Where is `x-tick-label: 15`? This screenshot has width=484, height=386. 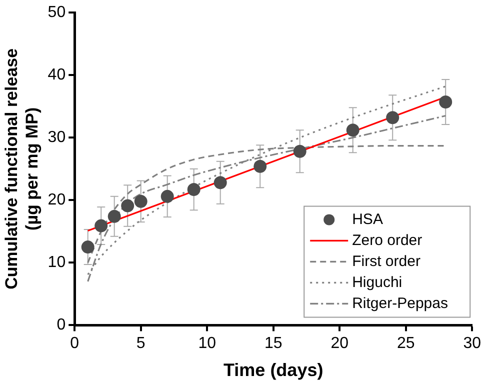 x-tick-label: 15 is located at coordinates (273, 343).